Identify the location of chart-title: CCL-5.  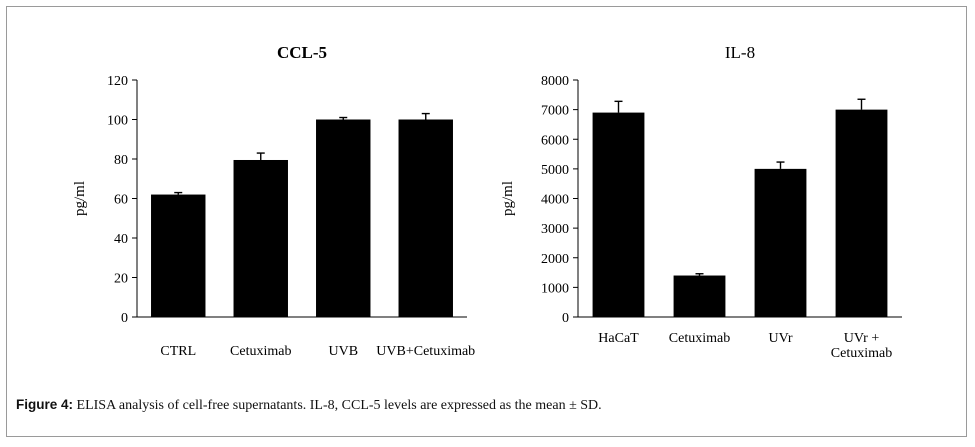
(302, 52).